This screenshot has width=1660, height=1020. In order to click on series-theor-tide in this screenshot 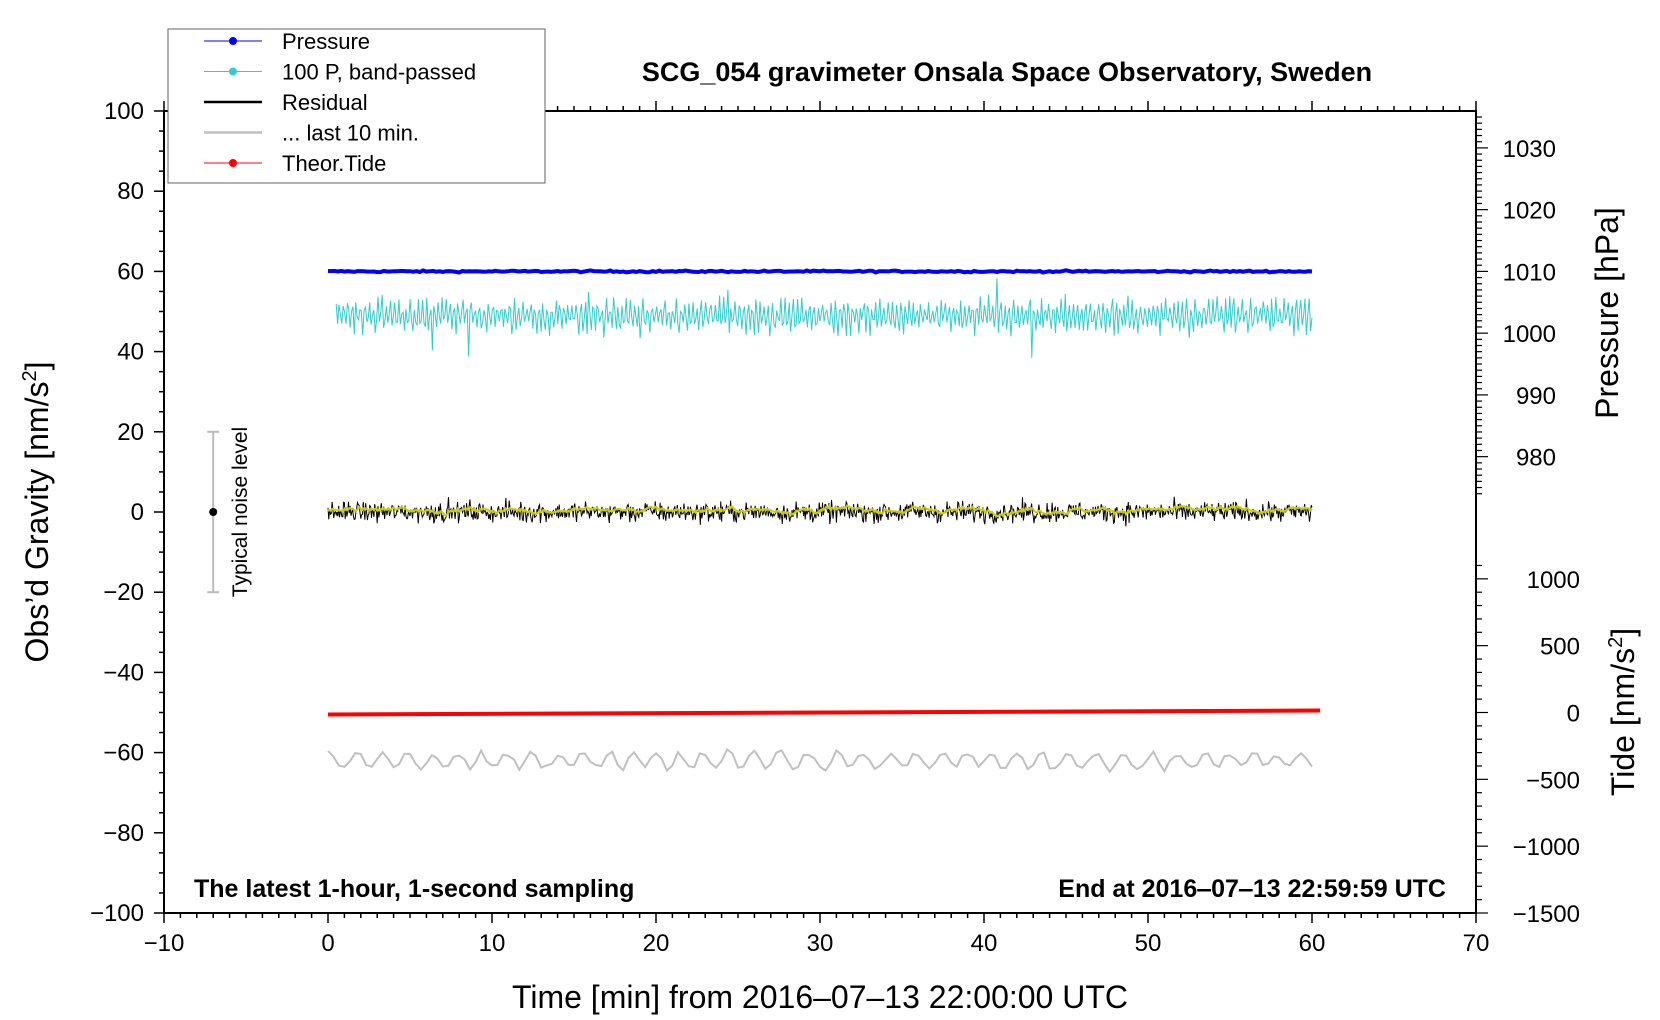, I will do `click(824, 712)`.